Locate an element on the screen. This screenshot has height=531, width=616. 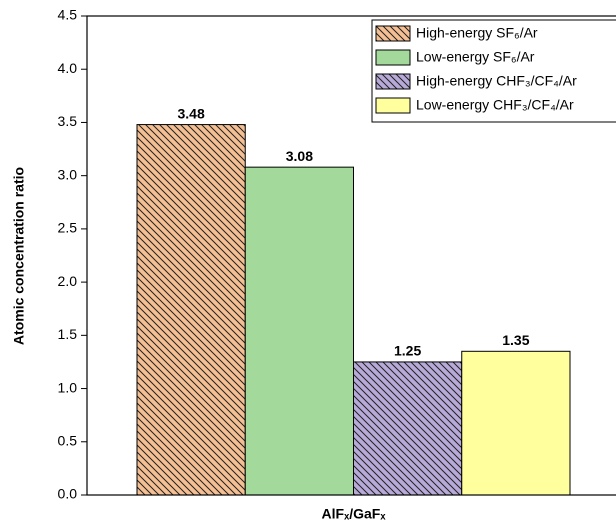
y-tick-label: 0.0 is located at coordinates (68, 494).